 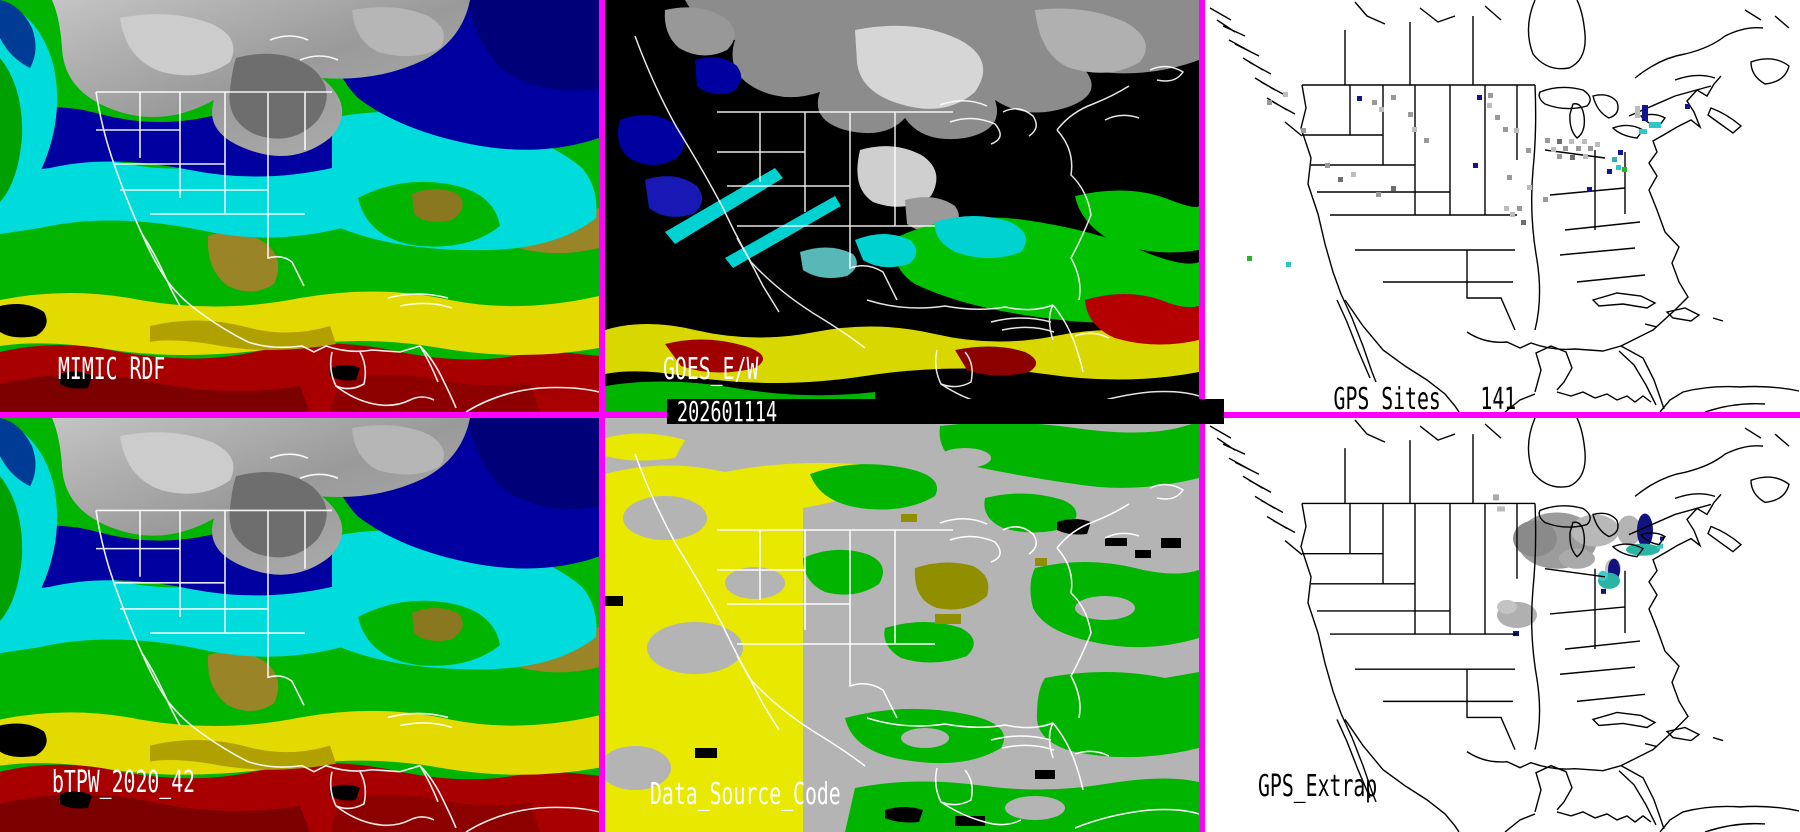 I want to click on gps-site-marker-layer, so click(x=1468, y=179).